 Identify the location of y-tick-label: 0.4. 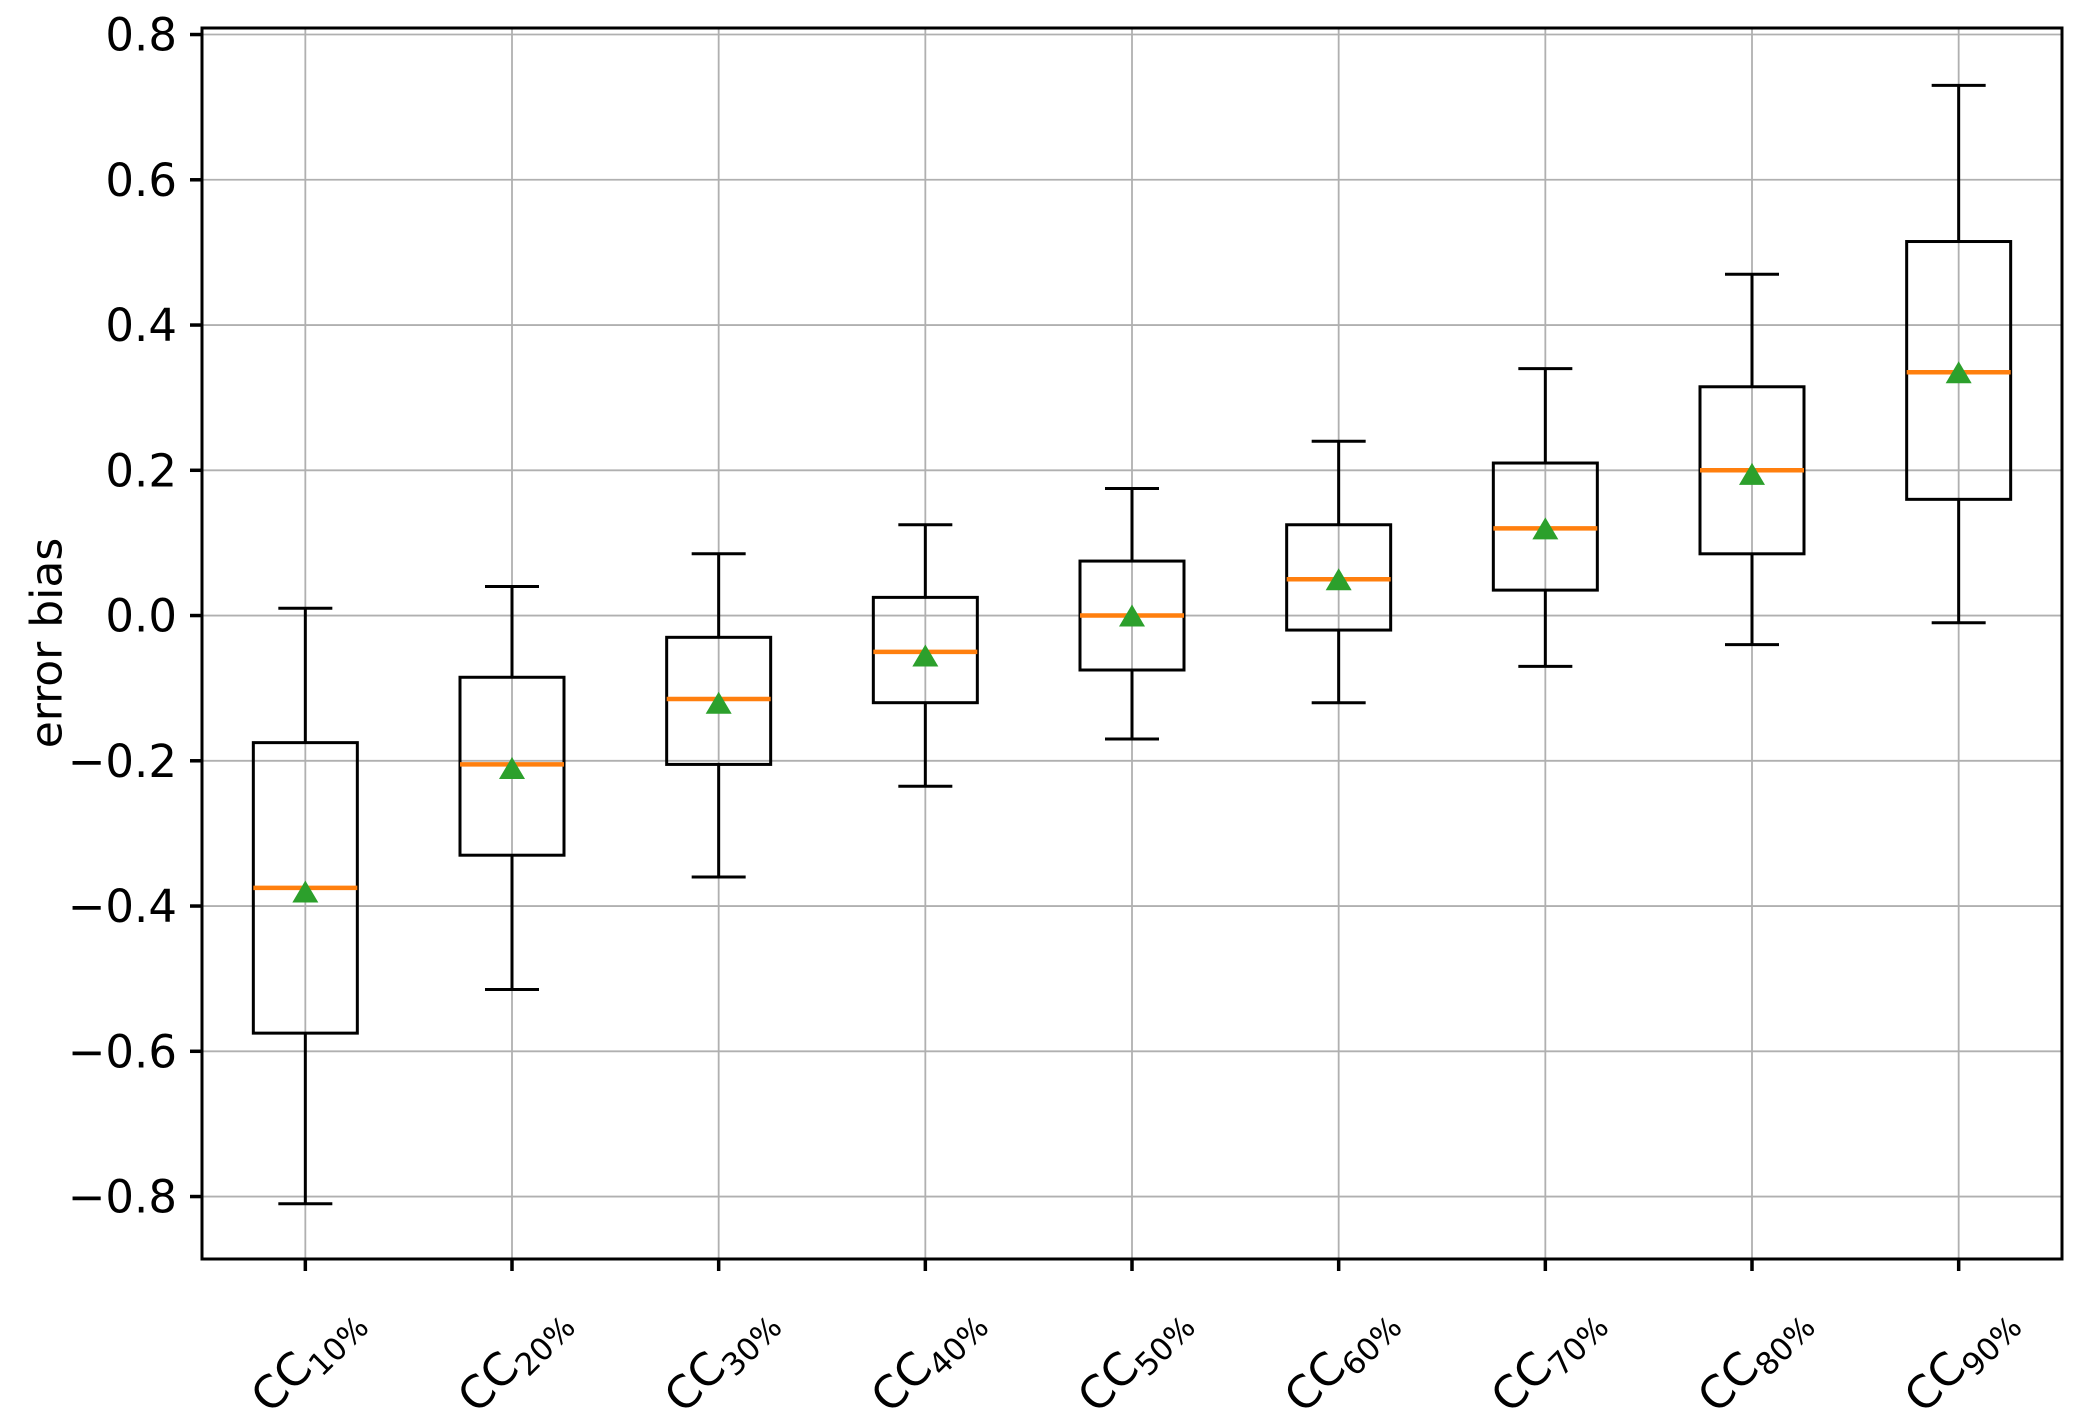
(141, 325).